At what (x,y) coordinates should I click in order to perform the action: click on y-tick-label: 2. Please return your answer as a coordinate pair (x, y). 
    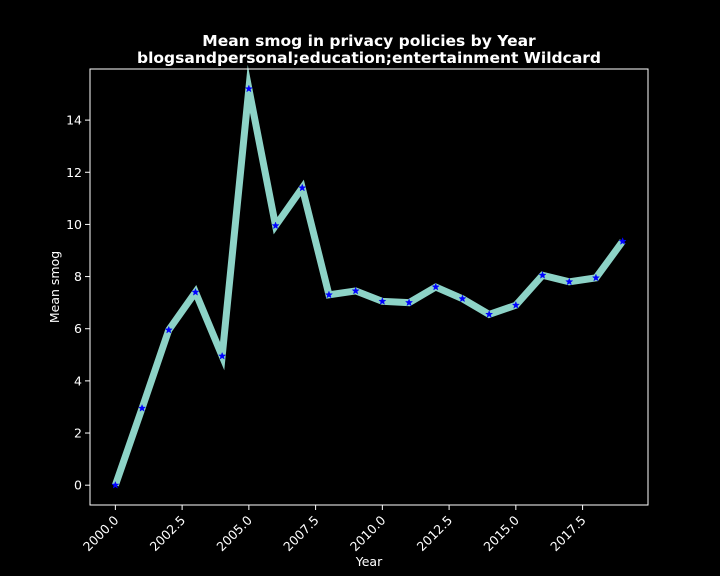
    Looking at the image, I should click on (78, 433).